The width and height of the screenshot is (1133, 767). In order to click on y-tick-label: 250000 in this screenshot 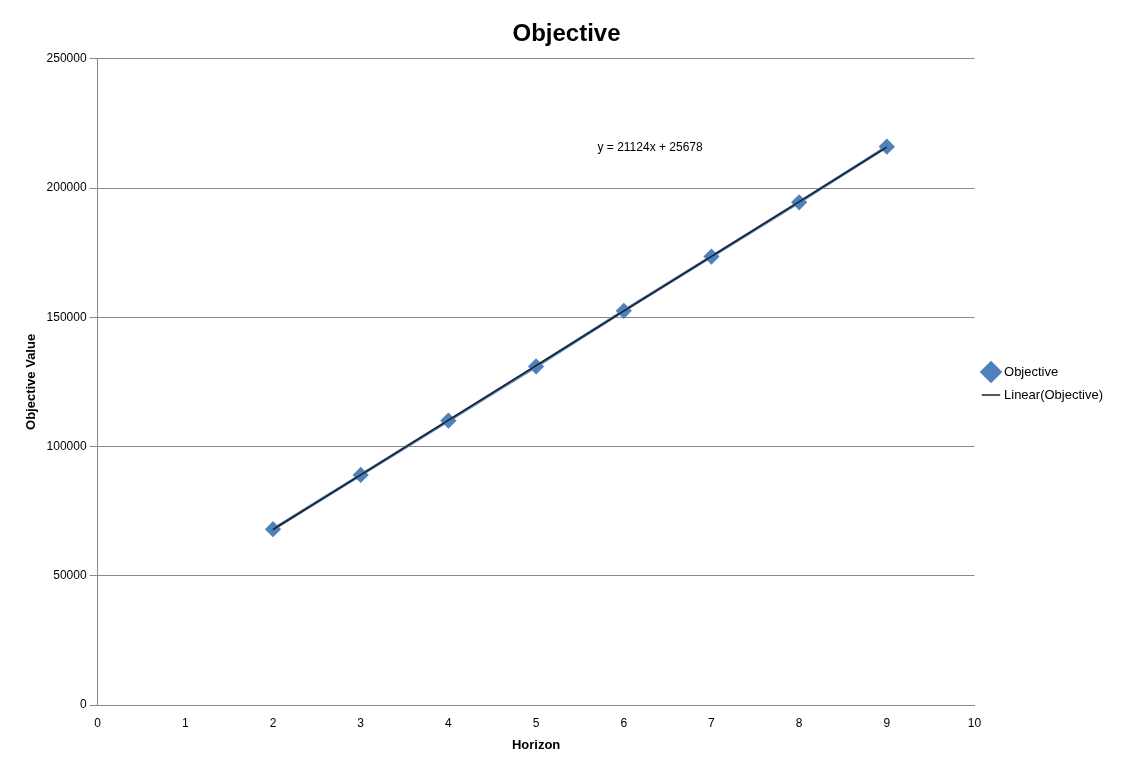, I will do `click(66, 58)`.